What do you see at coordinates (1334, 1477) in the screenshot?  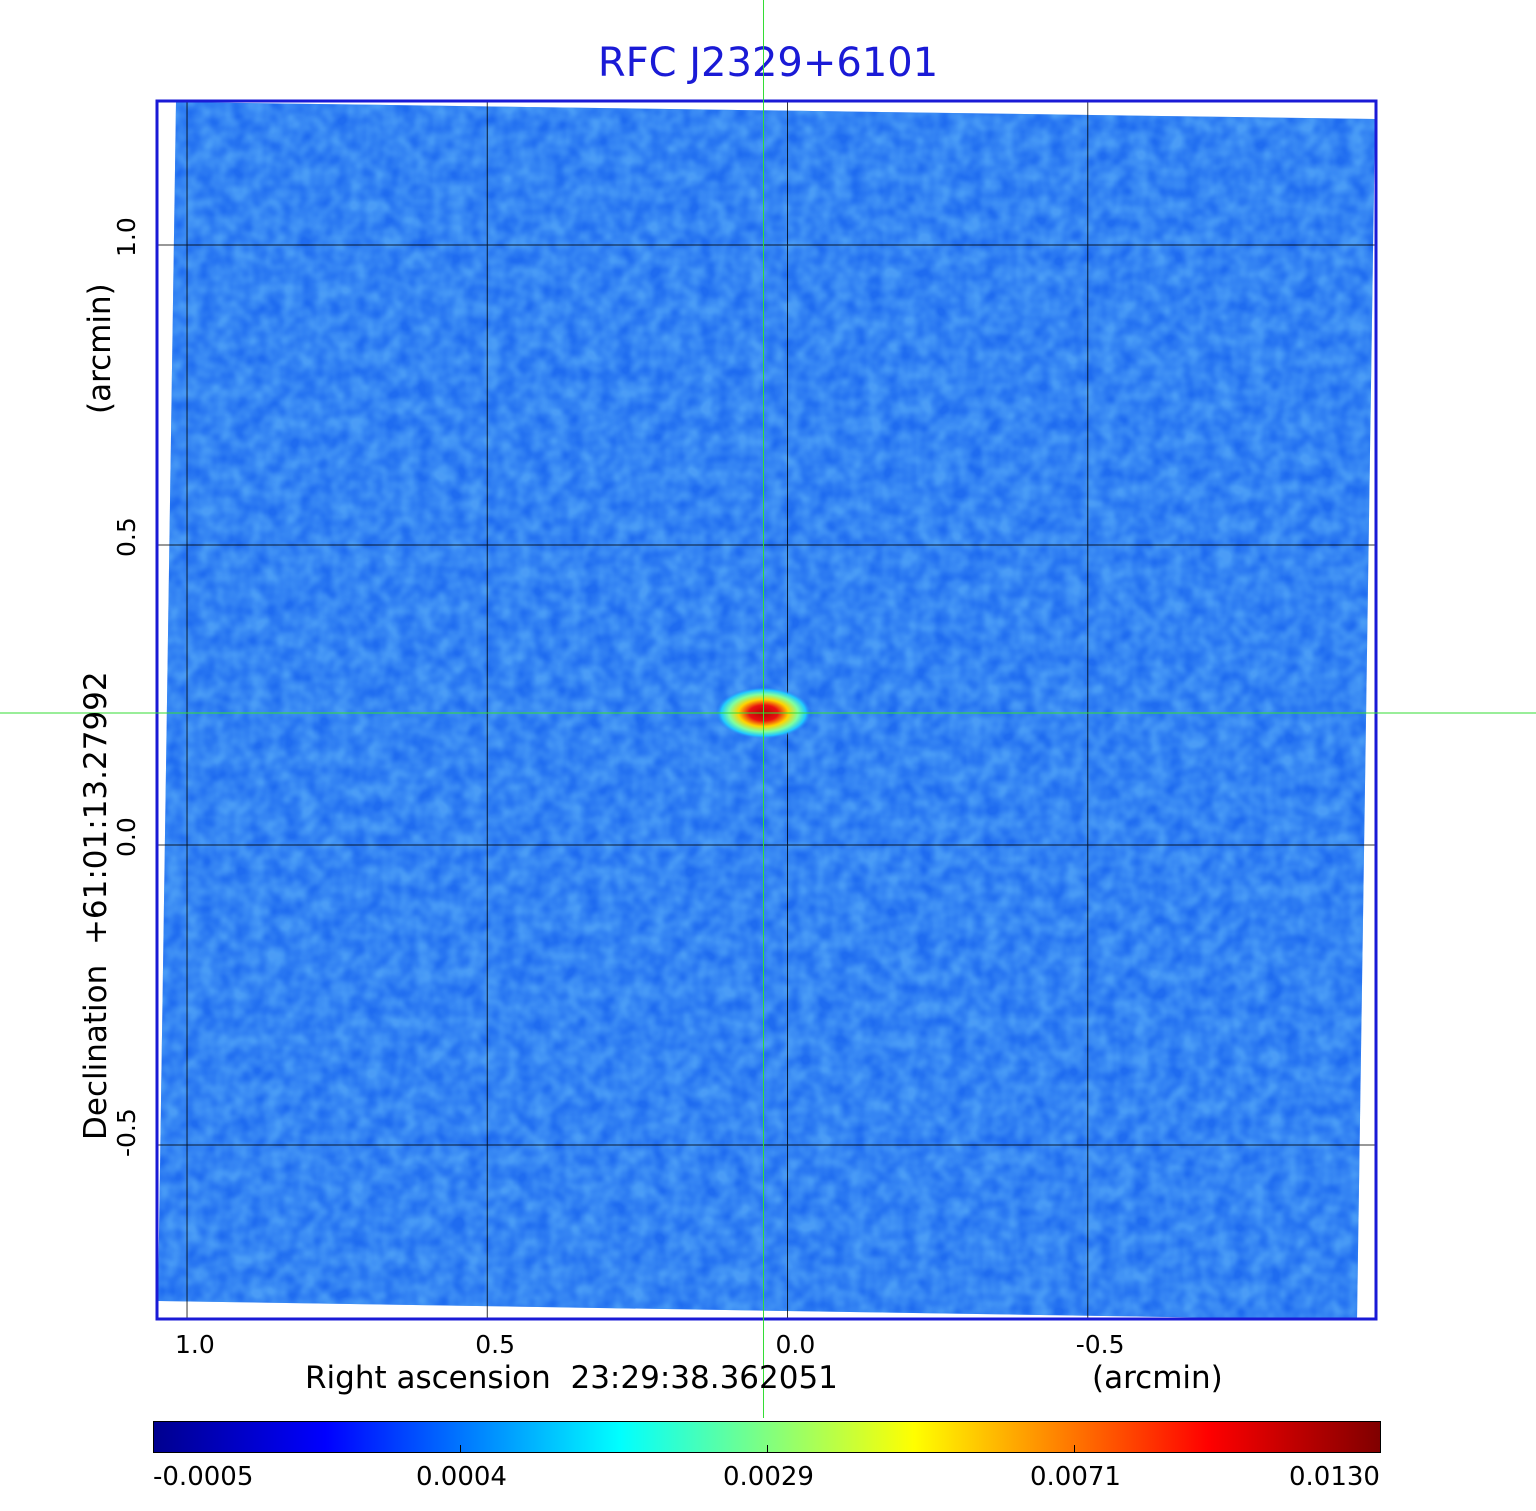 I see `colorbar-tick-label: 0.0130` at bounding box center [1334, 1477].